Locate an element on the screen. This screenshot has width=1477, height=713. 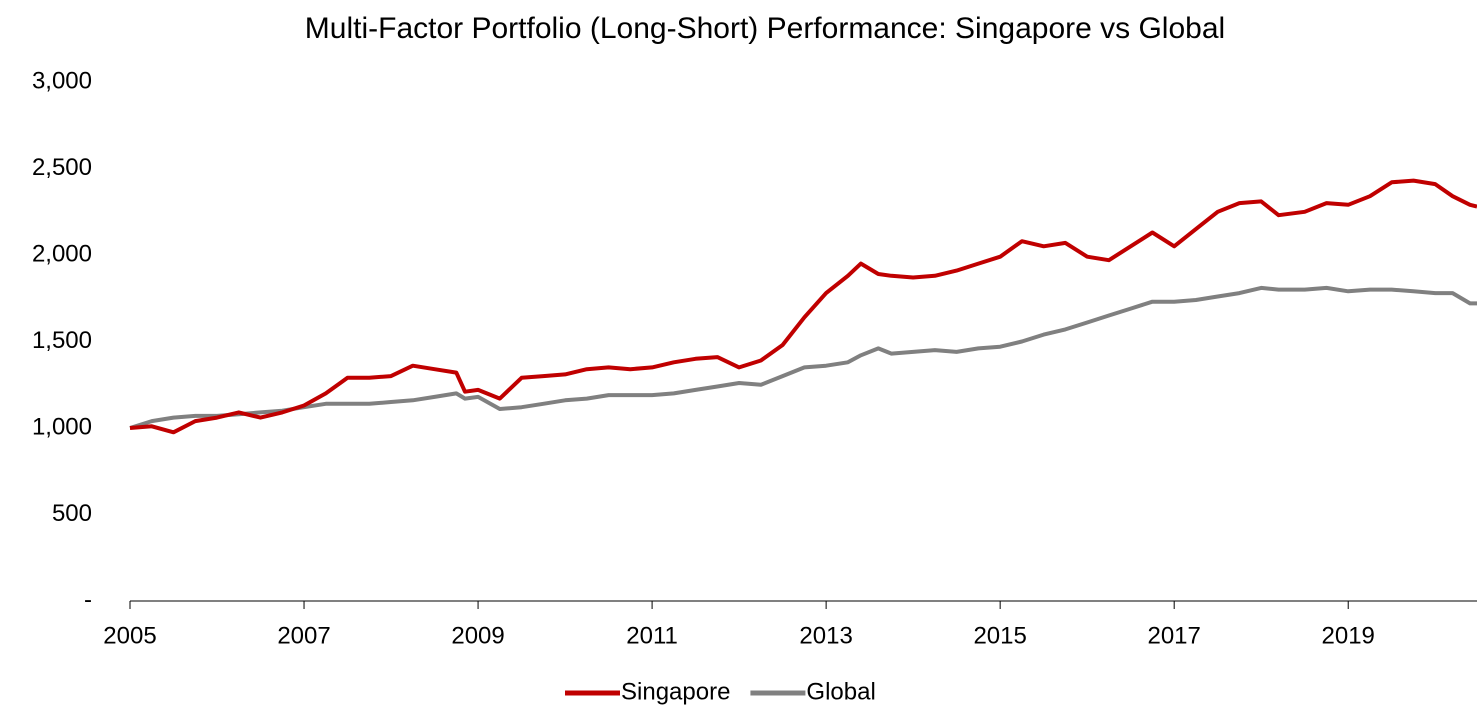
x-tick-label: 2007 is located at coordinates (303, 635).